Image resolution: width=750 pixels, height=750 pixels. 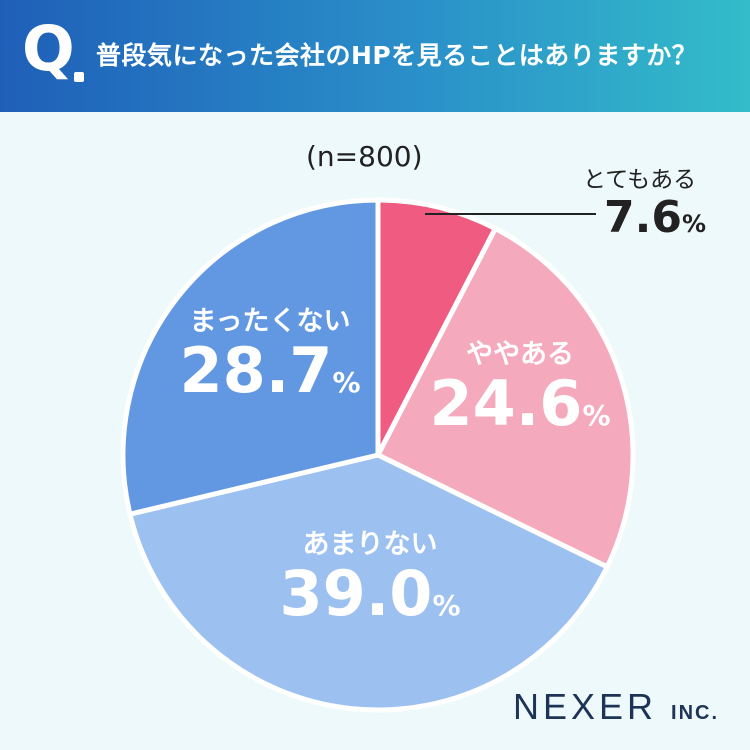 What do you see at coordinates (640, 180) in the screenshot?
I see `slice-name-very-often: とてもある` at bounding box center [640, 180].